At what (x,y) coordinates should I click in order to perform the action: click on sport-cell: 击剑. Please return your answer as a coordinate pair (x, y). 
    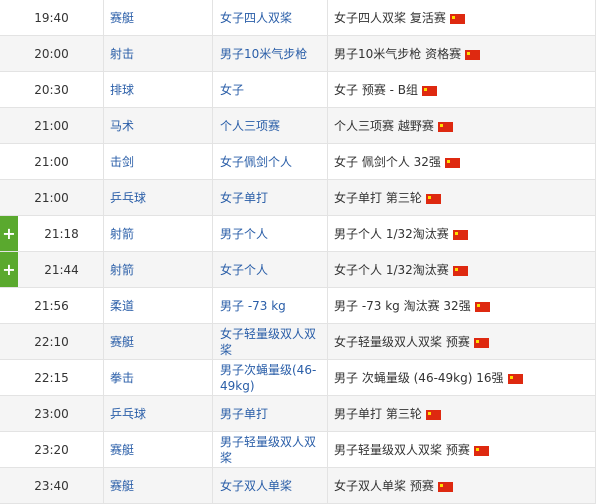
    Looking at the image, I should click on (158, 161).